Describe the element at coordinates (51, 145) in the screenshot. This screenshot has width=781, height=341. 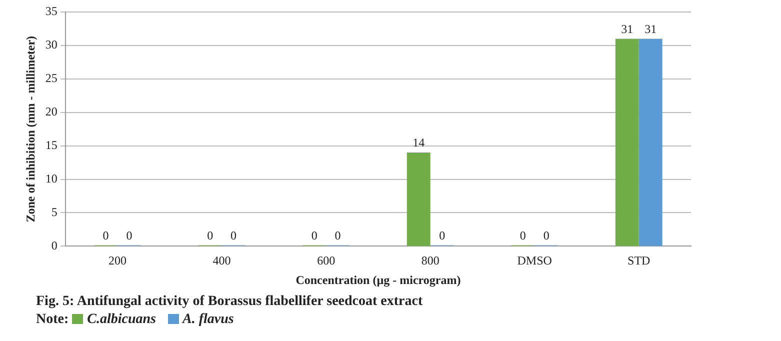
I see `y-tick-label: 15` at that location.